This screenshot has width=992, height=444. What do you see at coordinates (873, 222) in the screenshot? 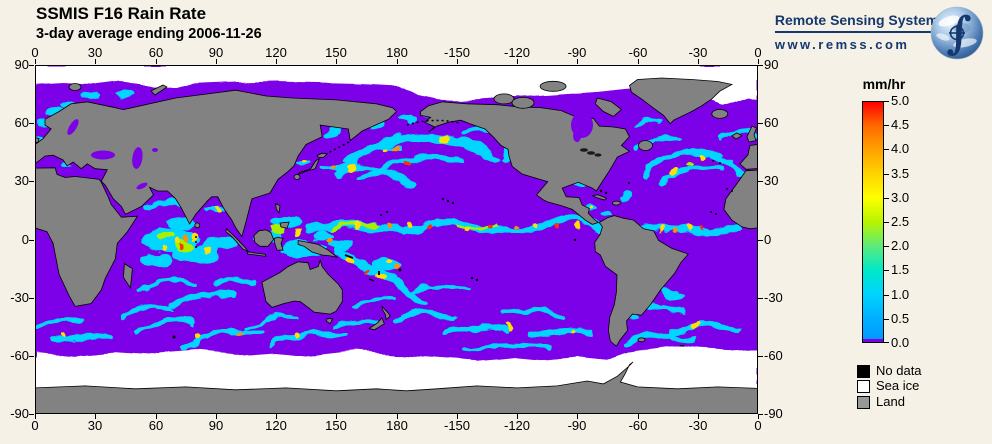
I see `colorbar-gradient` at bounding box center [873, 222].